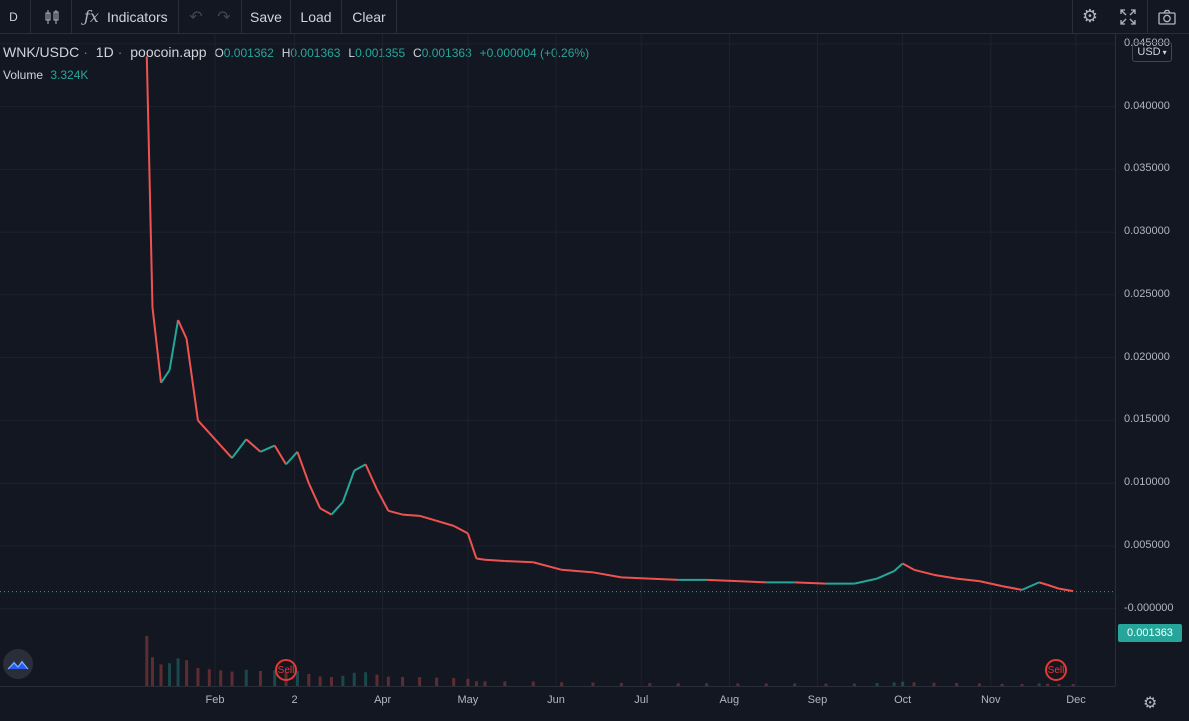 The height and width of the screenshot is (721, 1189). I want to click on tradingview-logo-icon, so click(18, 664).